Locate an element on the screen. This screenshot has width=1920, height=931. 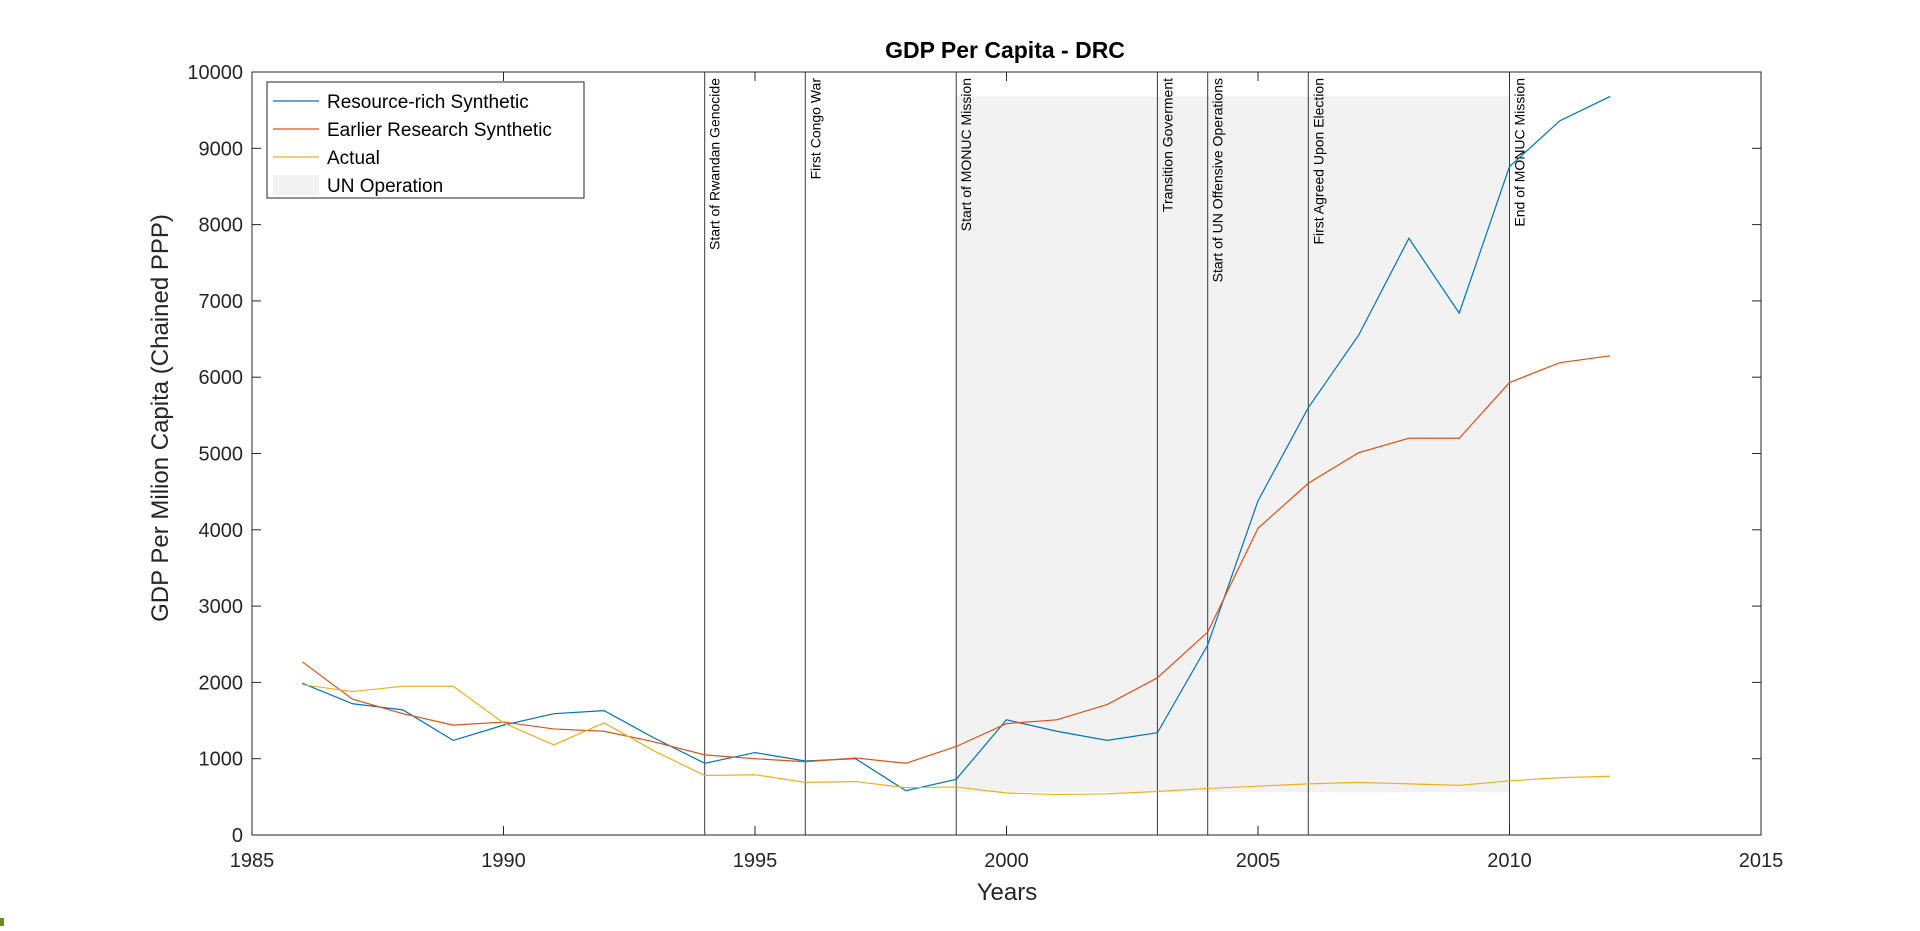
event-label-2006: First Agreed Upon Election is located at coordinates (1318, 161).